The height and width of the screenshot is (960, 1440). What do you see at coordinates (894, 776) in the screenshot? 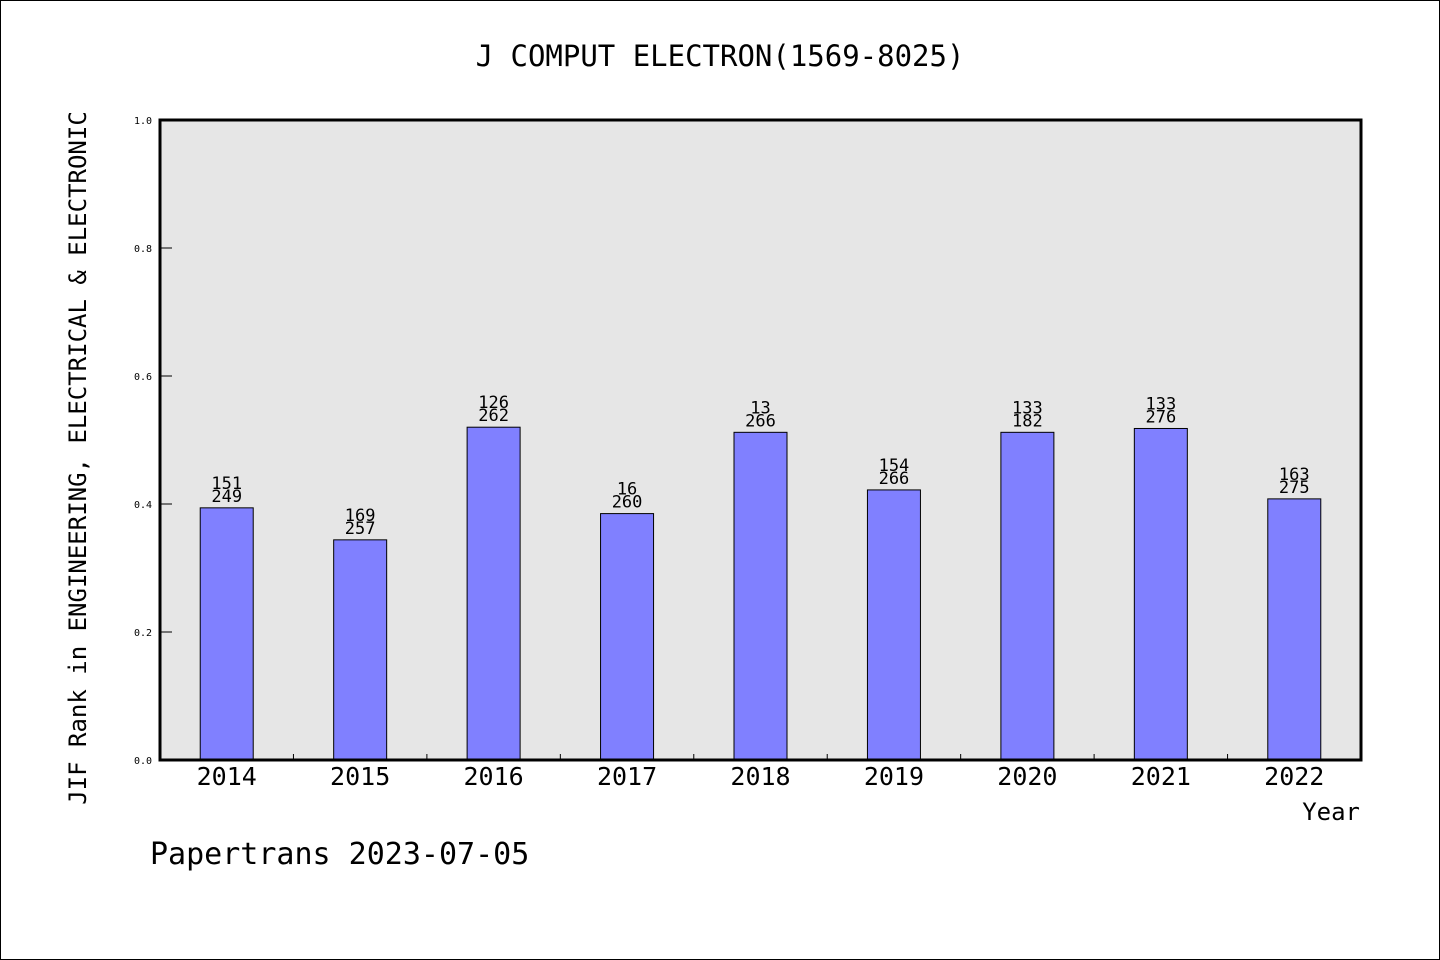
I see `x-tick-label: 2019` at bounding box center [894, 776].